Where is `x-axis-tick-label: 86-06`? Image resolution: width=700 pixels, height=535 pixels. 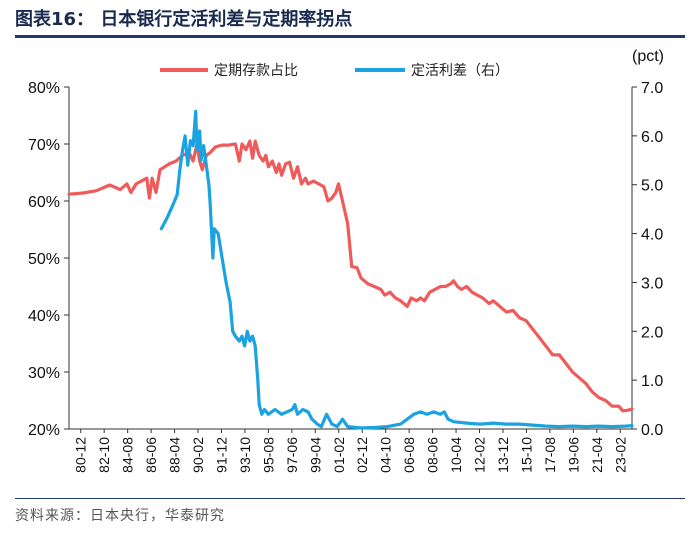
x-axis-tick-label: 86-06 is located at coordinates (151, 455).